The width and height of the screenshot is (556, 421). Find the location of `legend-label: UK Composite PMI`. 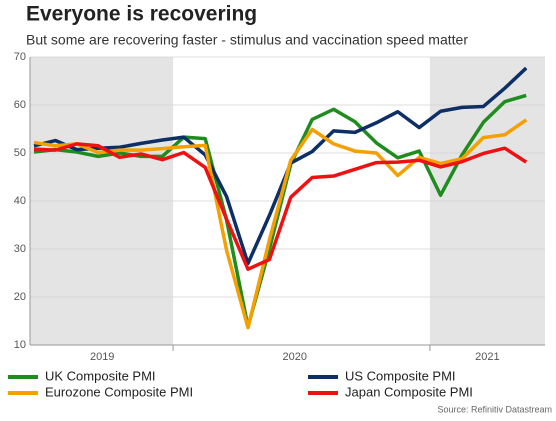

legend-label: UK Composite PMI is located at coordinates (100, 375).